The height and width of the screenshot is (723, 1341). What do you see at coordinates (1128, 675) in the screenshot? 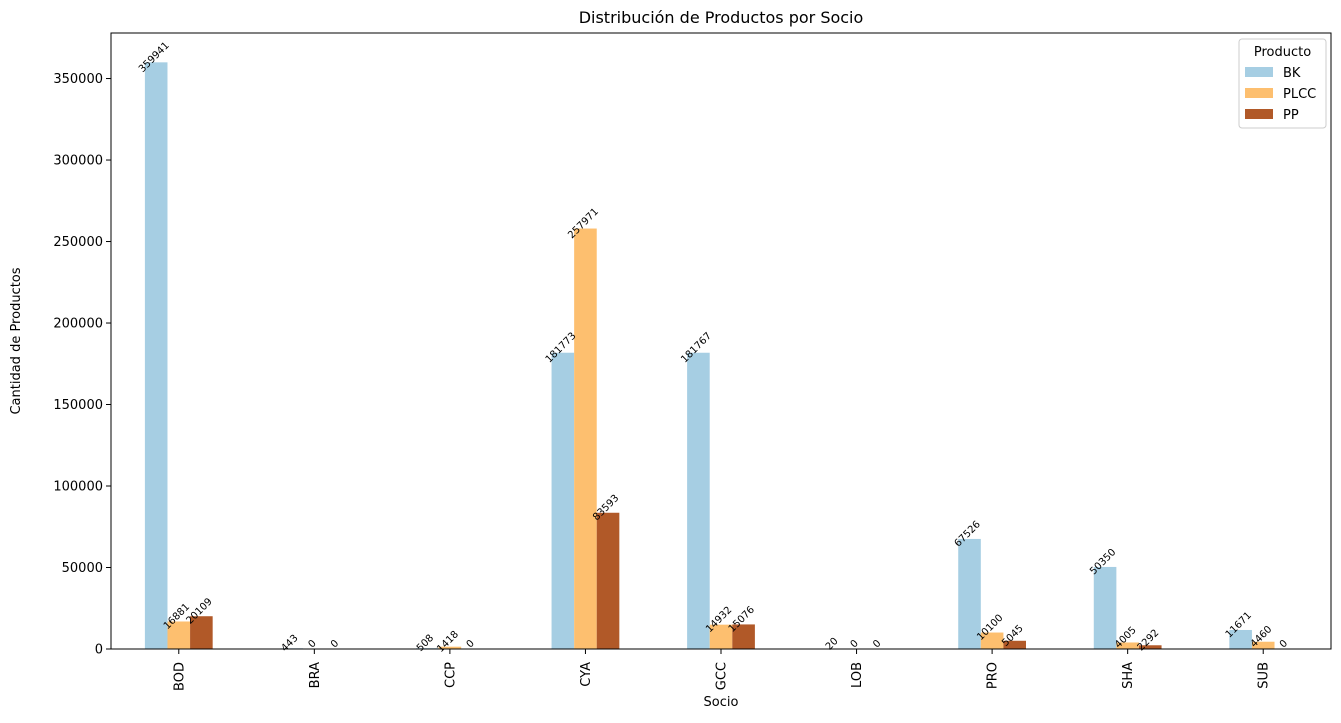
I see `x-tick-label: SHA` at bounding box center [1128, 675].